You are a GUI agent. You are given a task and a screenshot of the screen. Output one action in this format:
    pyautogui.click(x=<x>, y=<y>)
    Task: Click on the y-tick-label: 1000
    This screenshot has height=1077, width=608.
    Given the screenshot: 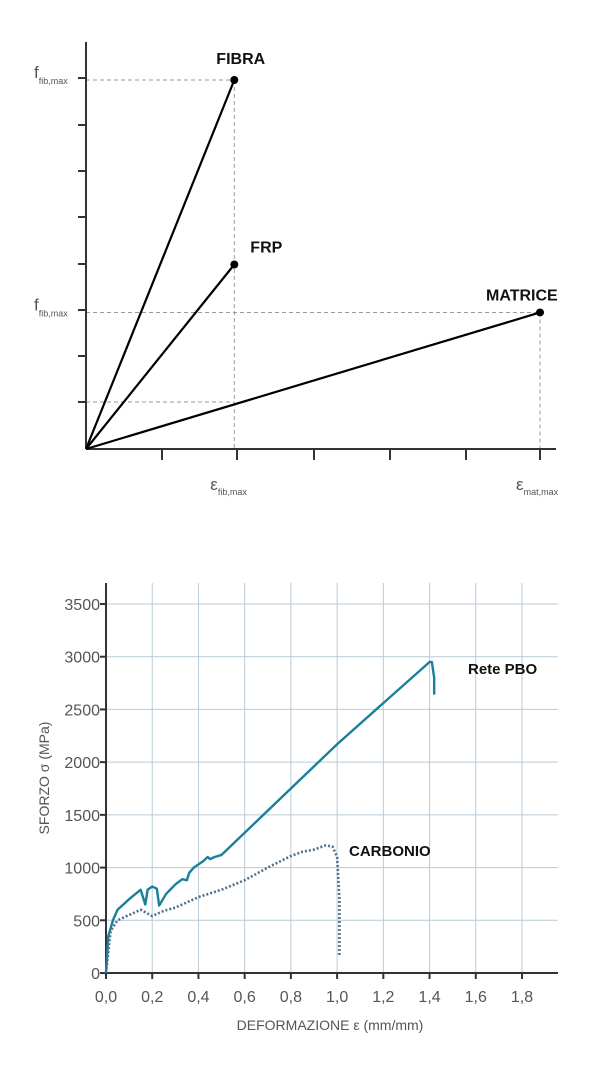 What is the action you would take?
    pyautogui.click(x=82, y=869)
    